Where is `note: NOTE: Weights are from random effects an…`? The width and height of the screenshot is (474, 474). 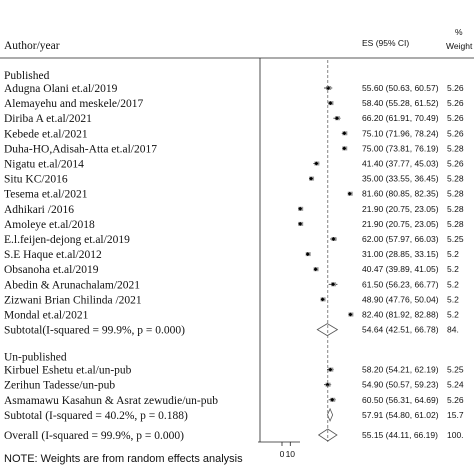
note: NOTE: Weights are from random effects an… is located at coordinates (123, 459).